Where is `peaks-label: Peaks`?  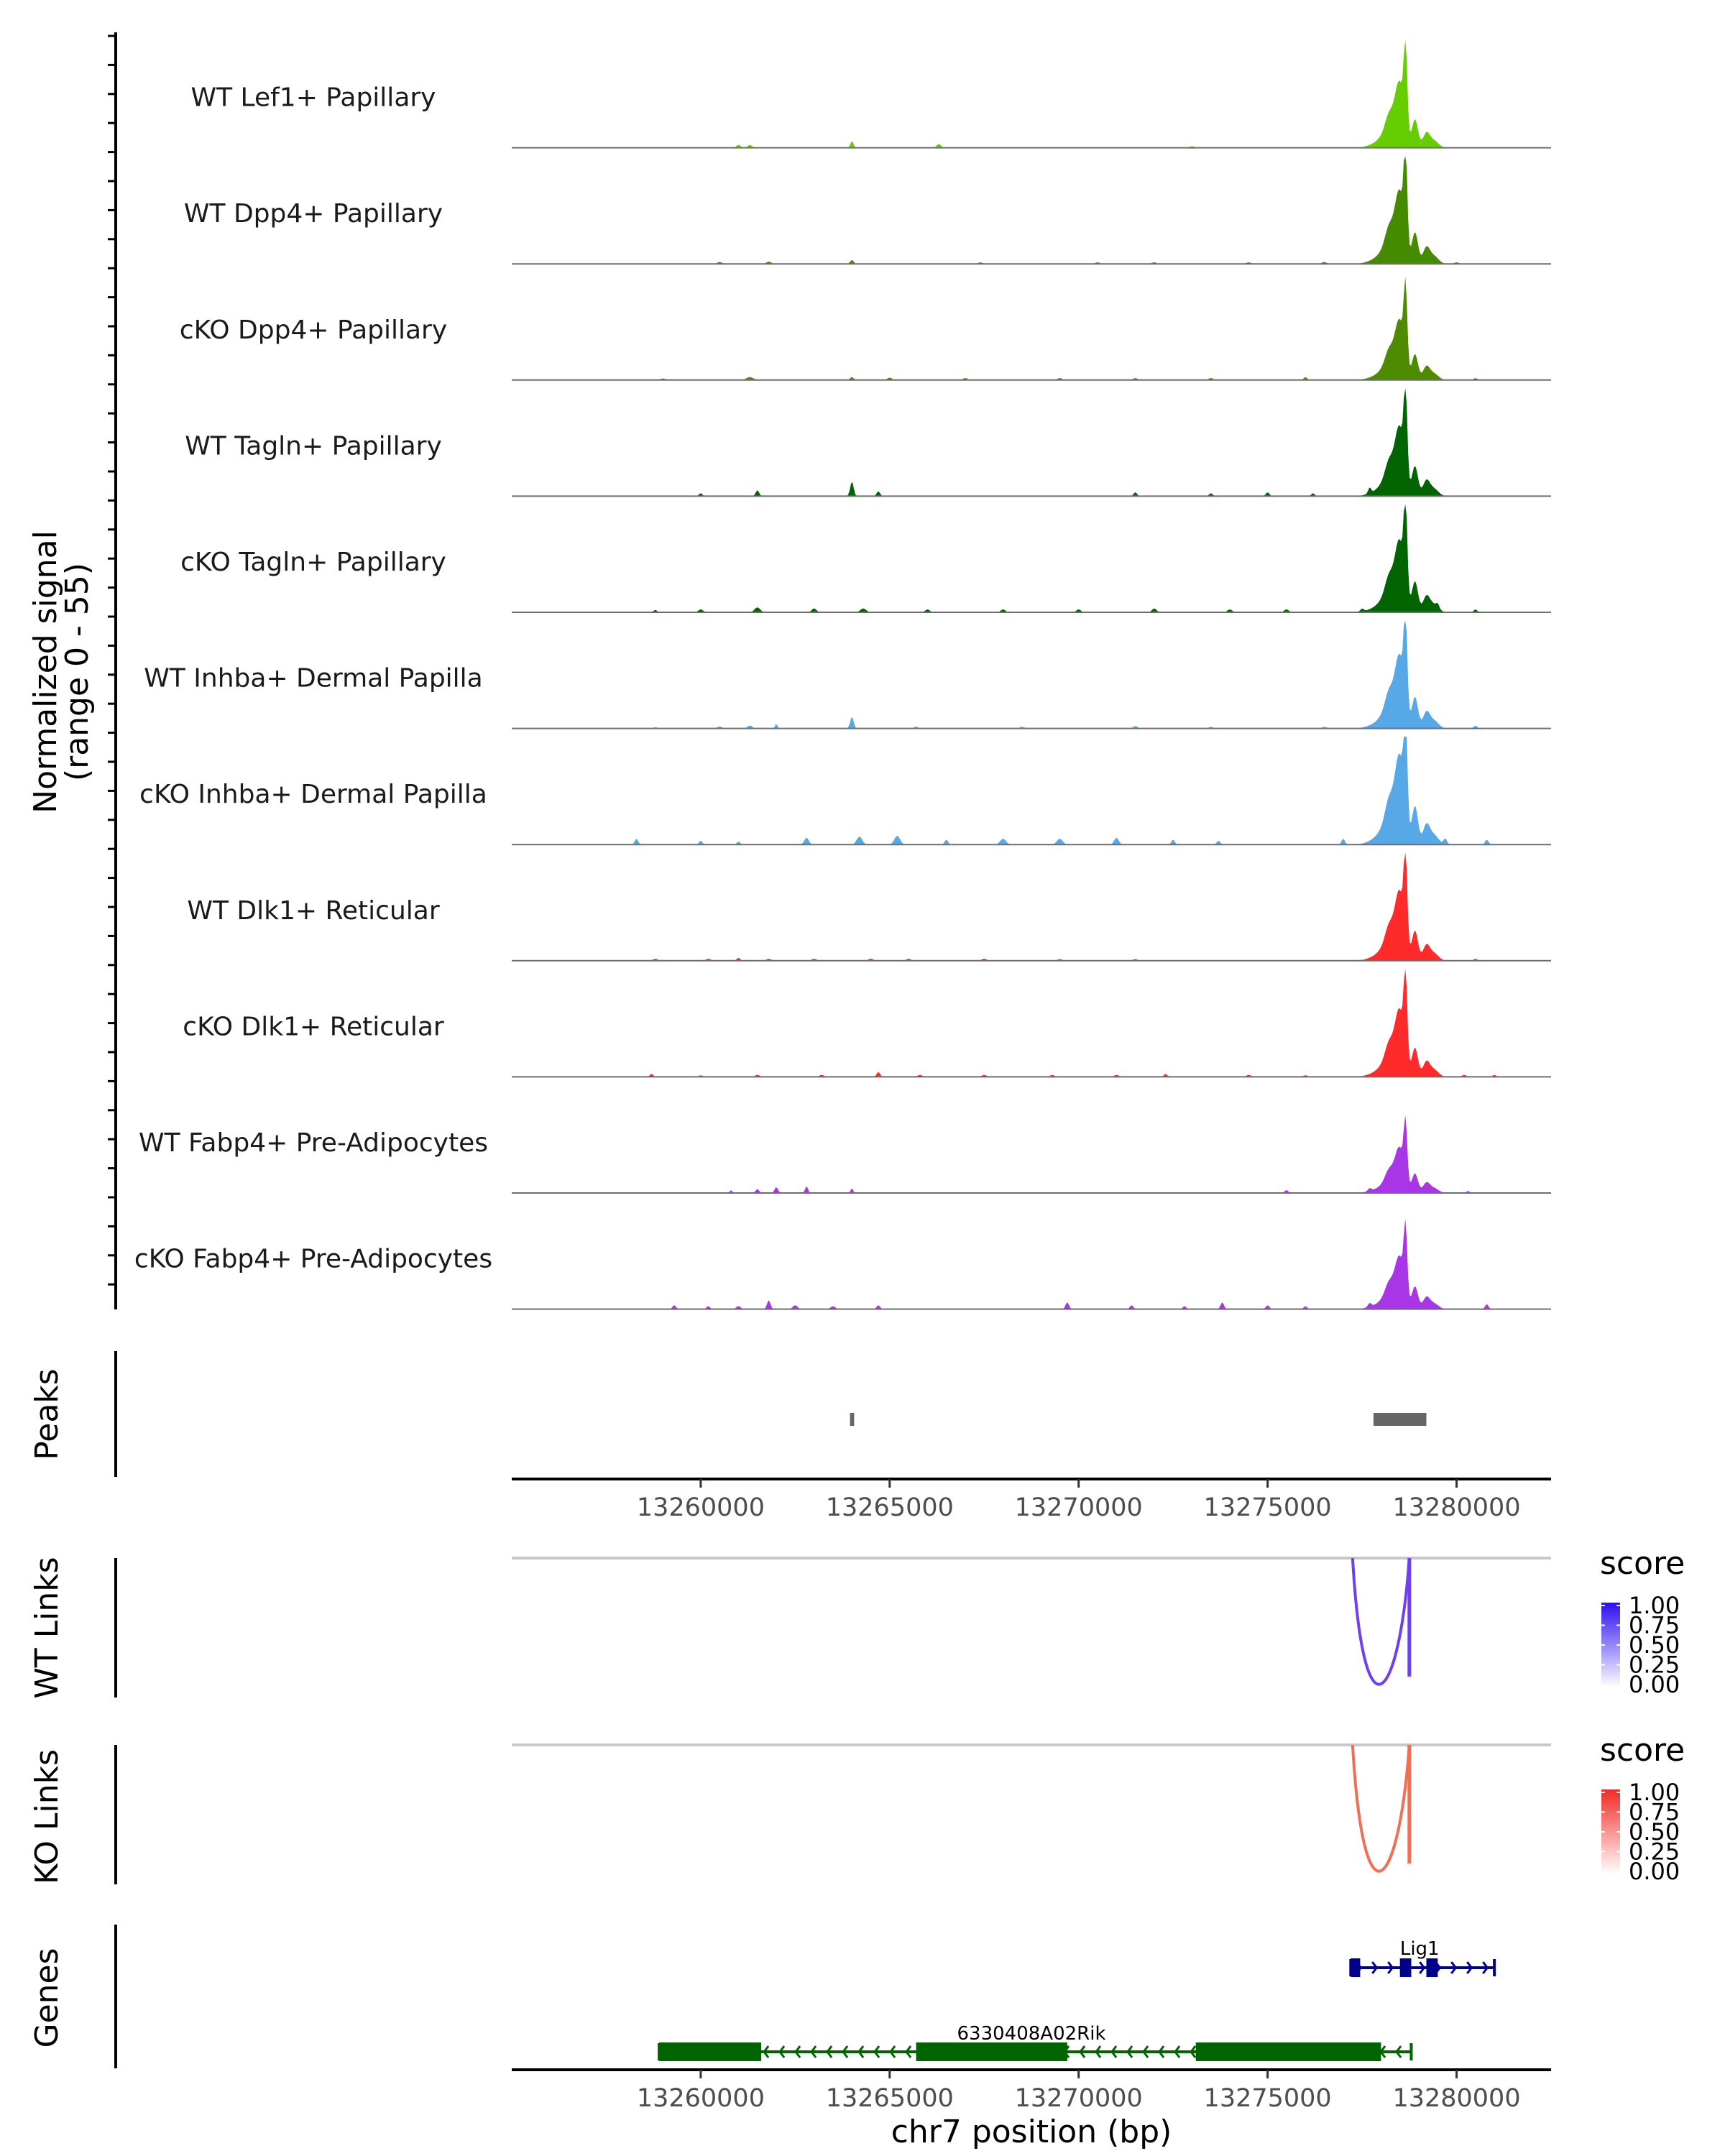 peaks-label: Peaks is located at coordinates (47, 1414).